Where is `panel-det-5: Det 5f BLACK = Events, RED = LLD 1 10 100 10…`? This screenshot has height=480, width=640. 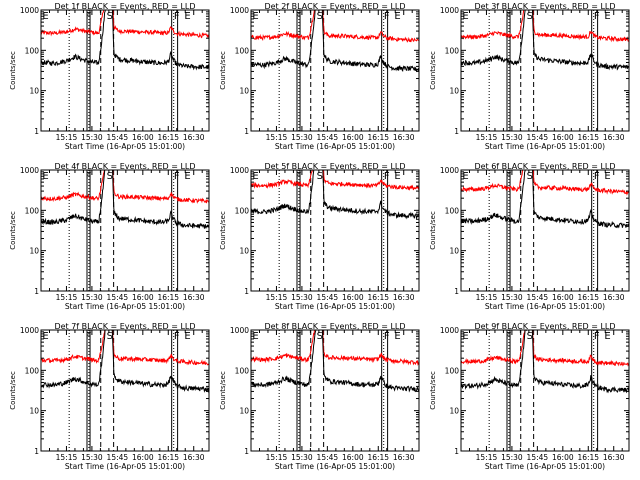 panel-det-5: Det 5f BLACK = Events, RED = LLD 1 10 100 10… is located at coordinates (319, 236).